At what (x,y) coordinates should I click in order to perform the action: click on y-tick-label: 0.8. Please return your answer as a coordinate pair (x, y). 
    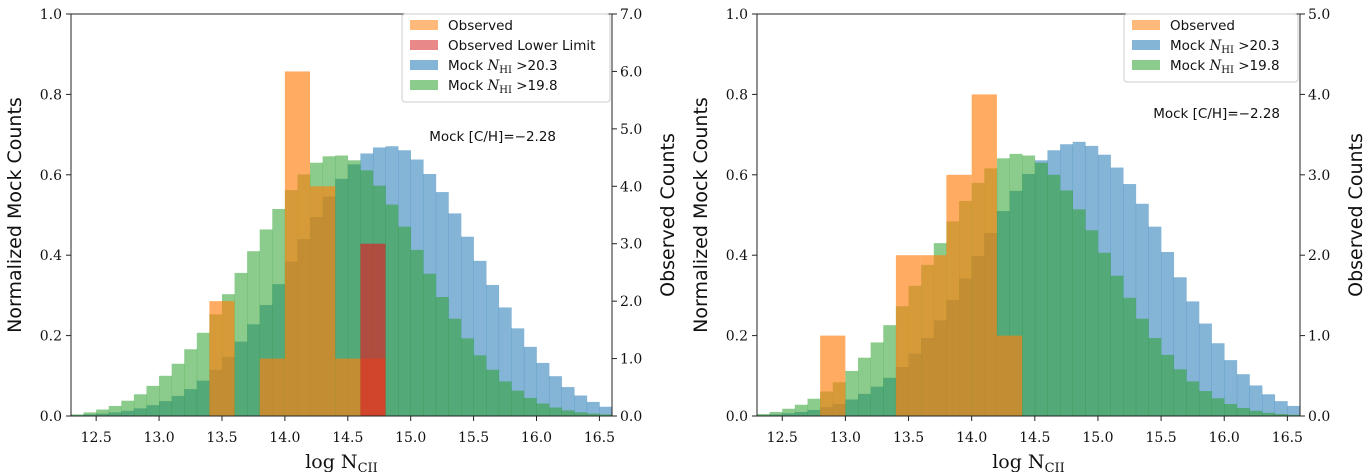
    Looking at the image, I should click on (51, 95).